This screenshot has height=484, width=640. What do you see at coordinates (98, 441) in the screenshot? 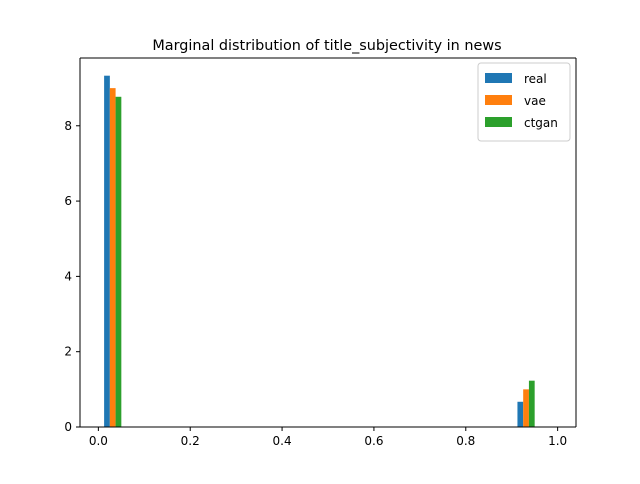
I see `x-tick-label: 0.0` at bounding box center [98, 441].